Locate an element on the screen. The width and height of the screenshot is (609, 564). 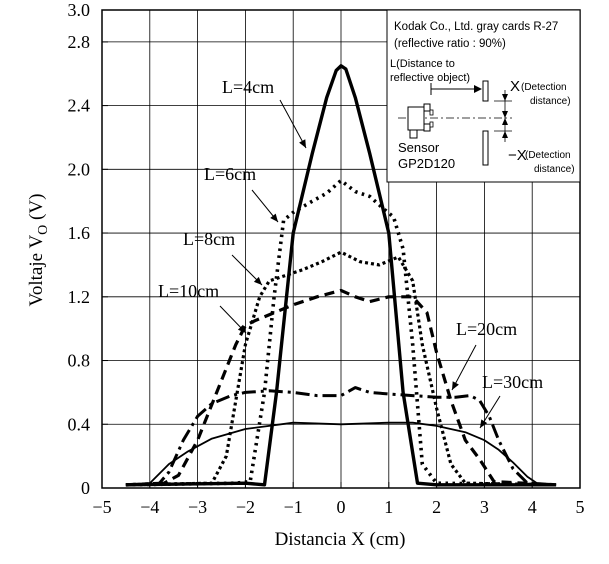
y-tick-label: 2.0 is located at coordinates (79, 169).